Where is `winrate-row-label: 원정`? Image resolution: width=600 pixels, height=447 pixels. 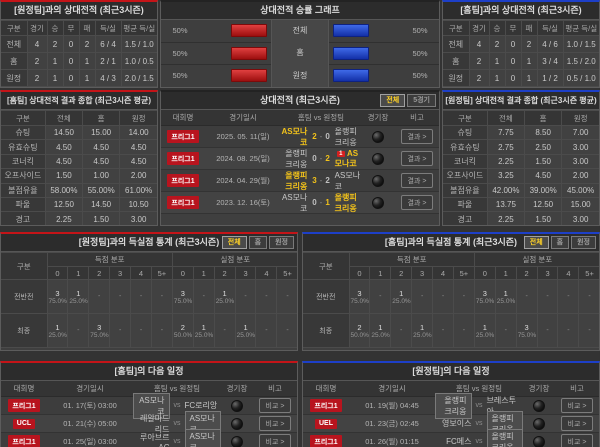
winrate-row-label: 원정 is located at coordinates (300, 75).